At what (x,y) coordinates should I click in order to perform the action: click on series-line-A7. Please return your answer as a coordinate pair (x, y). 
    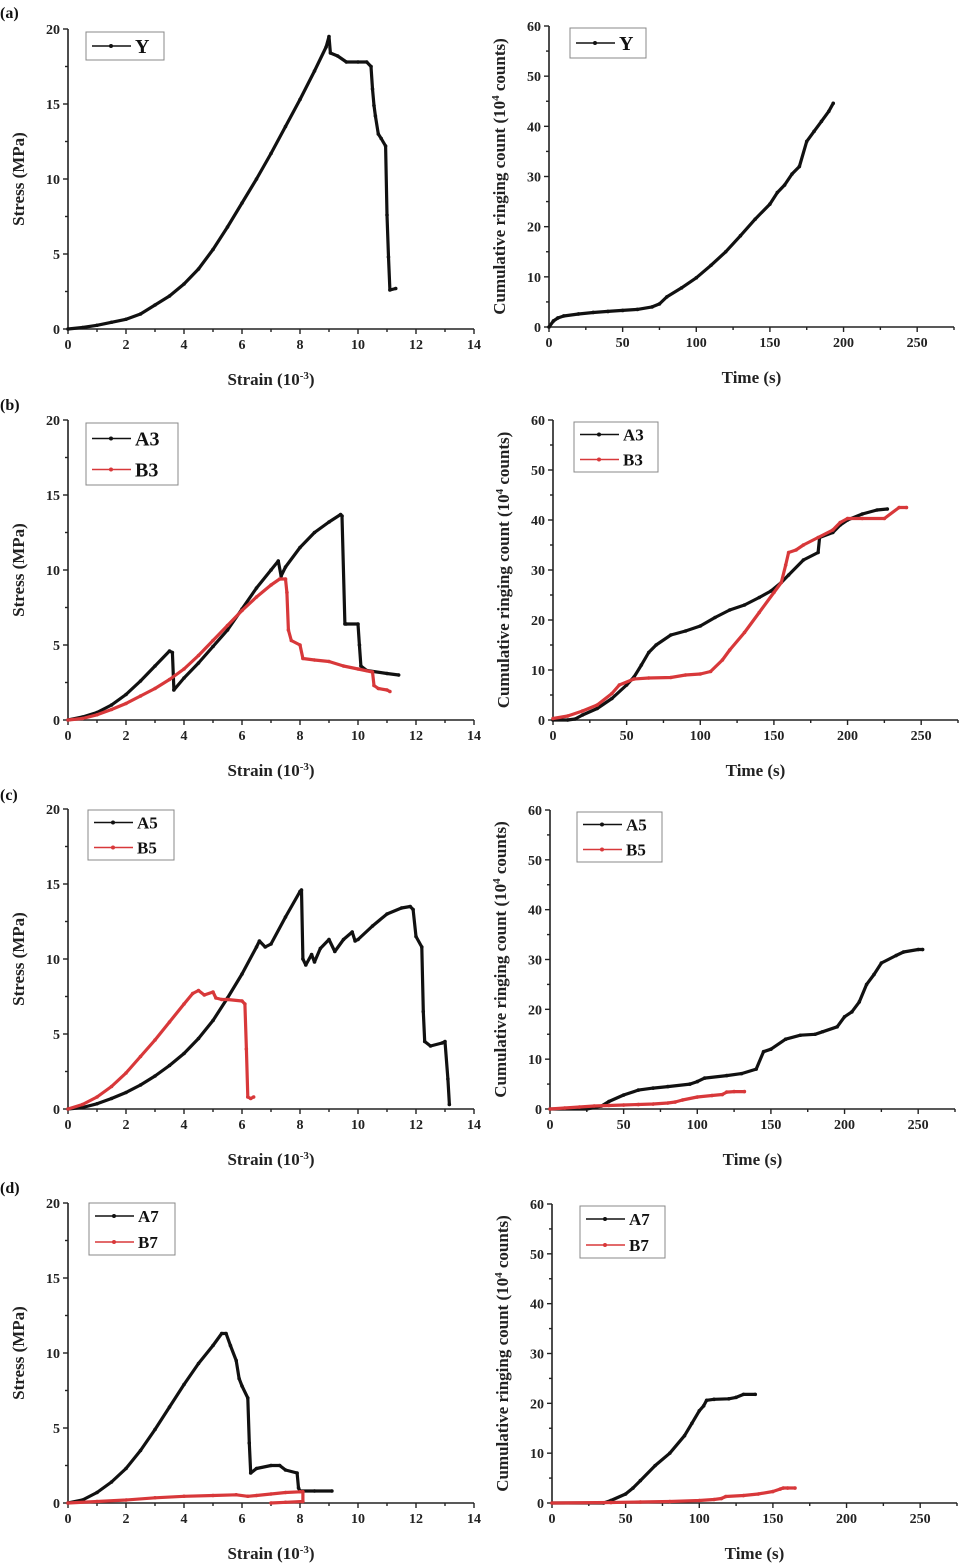
    Looking at the image, I should click on (653, 1448).